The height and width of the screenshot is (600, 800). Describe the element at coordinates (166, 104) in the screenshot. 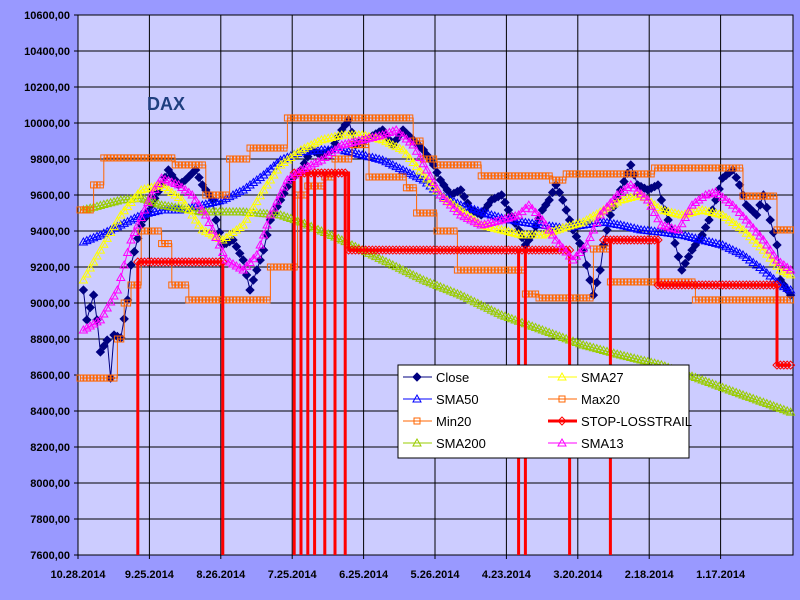

I see `chart-title: DAX` at that location.